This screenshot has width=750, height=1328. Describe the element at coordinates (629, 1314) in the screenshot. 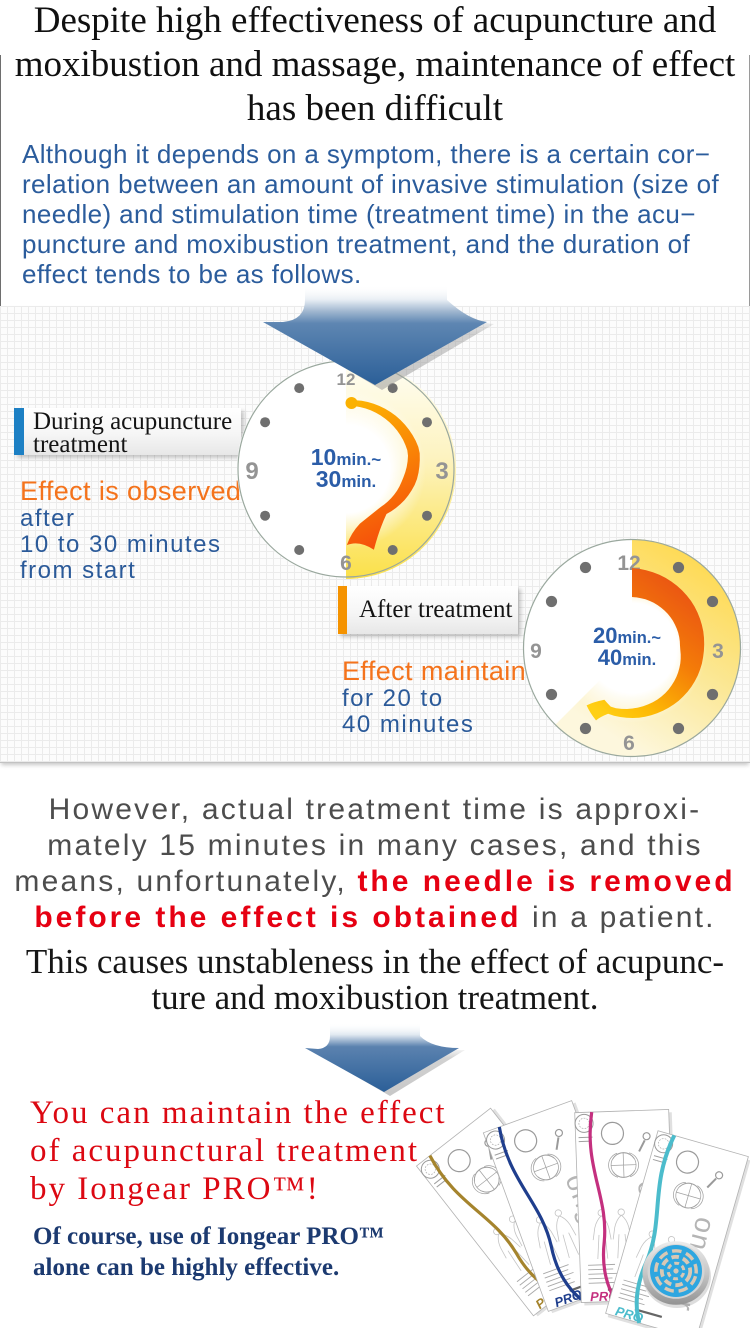

I see `svg-text: PRO` at that location.